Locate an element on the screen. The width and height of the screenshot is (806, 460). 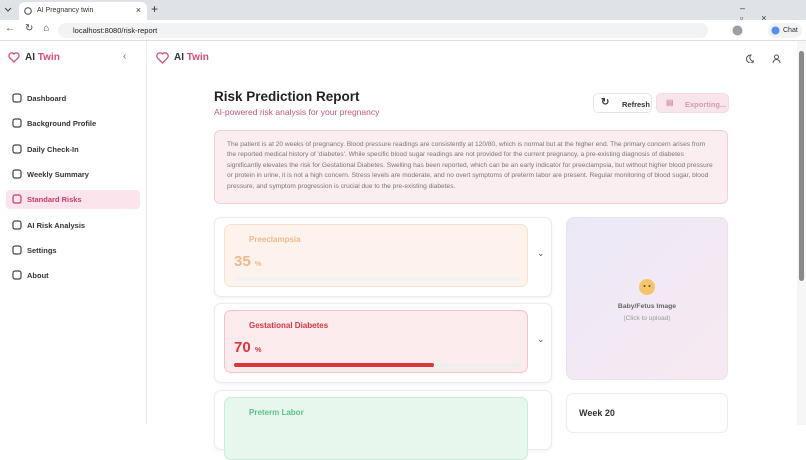
theme-toggle is located at coordinates (749, 58).